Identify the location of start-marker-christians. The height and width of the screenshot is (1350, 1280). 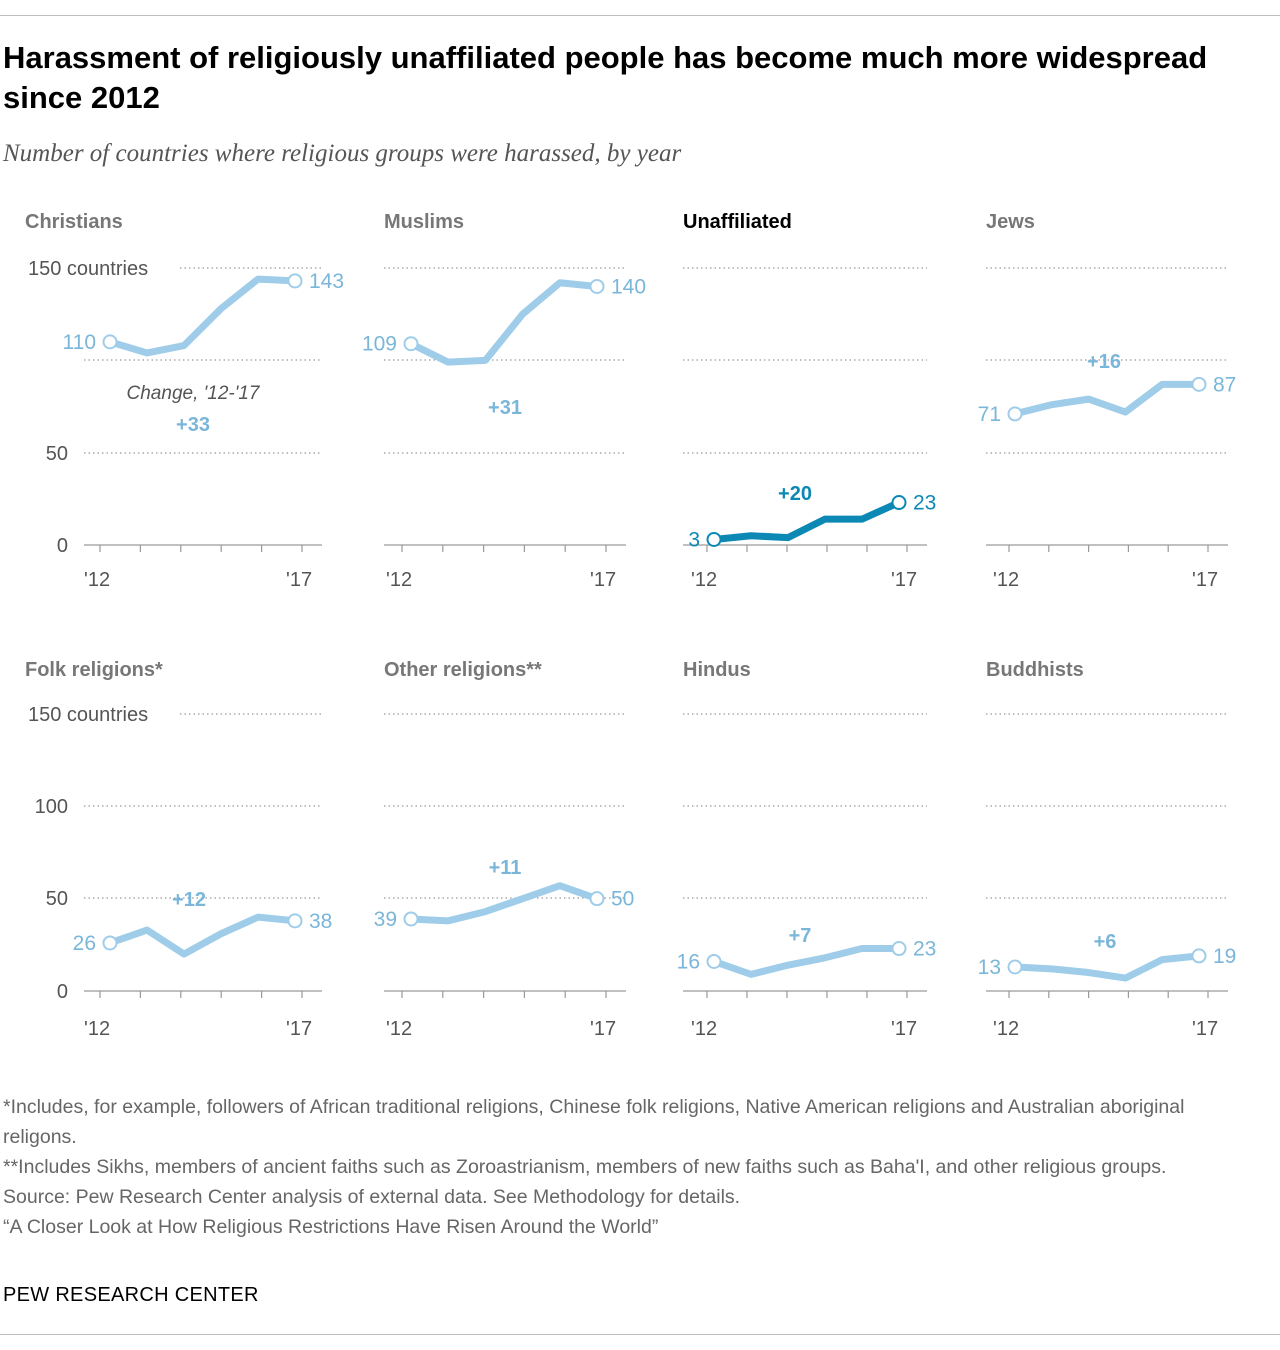
(110, 342).